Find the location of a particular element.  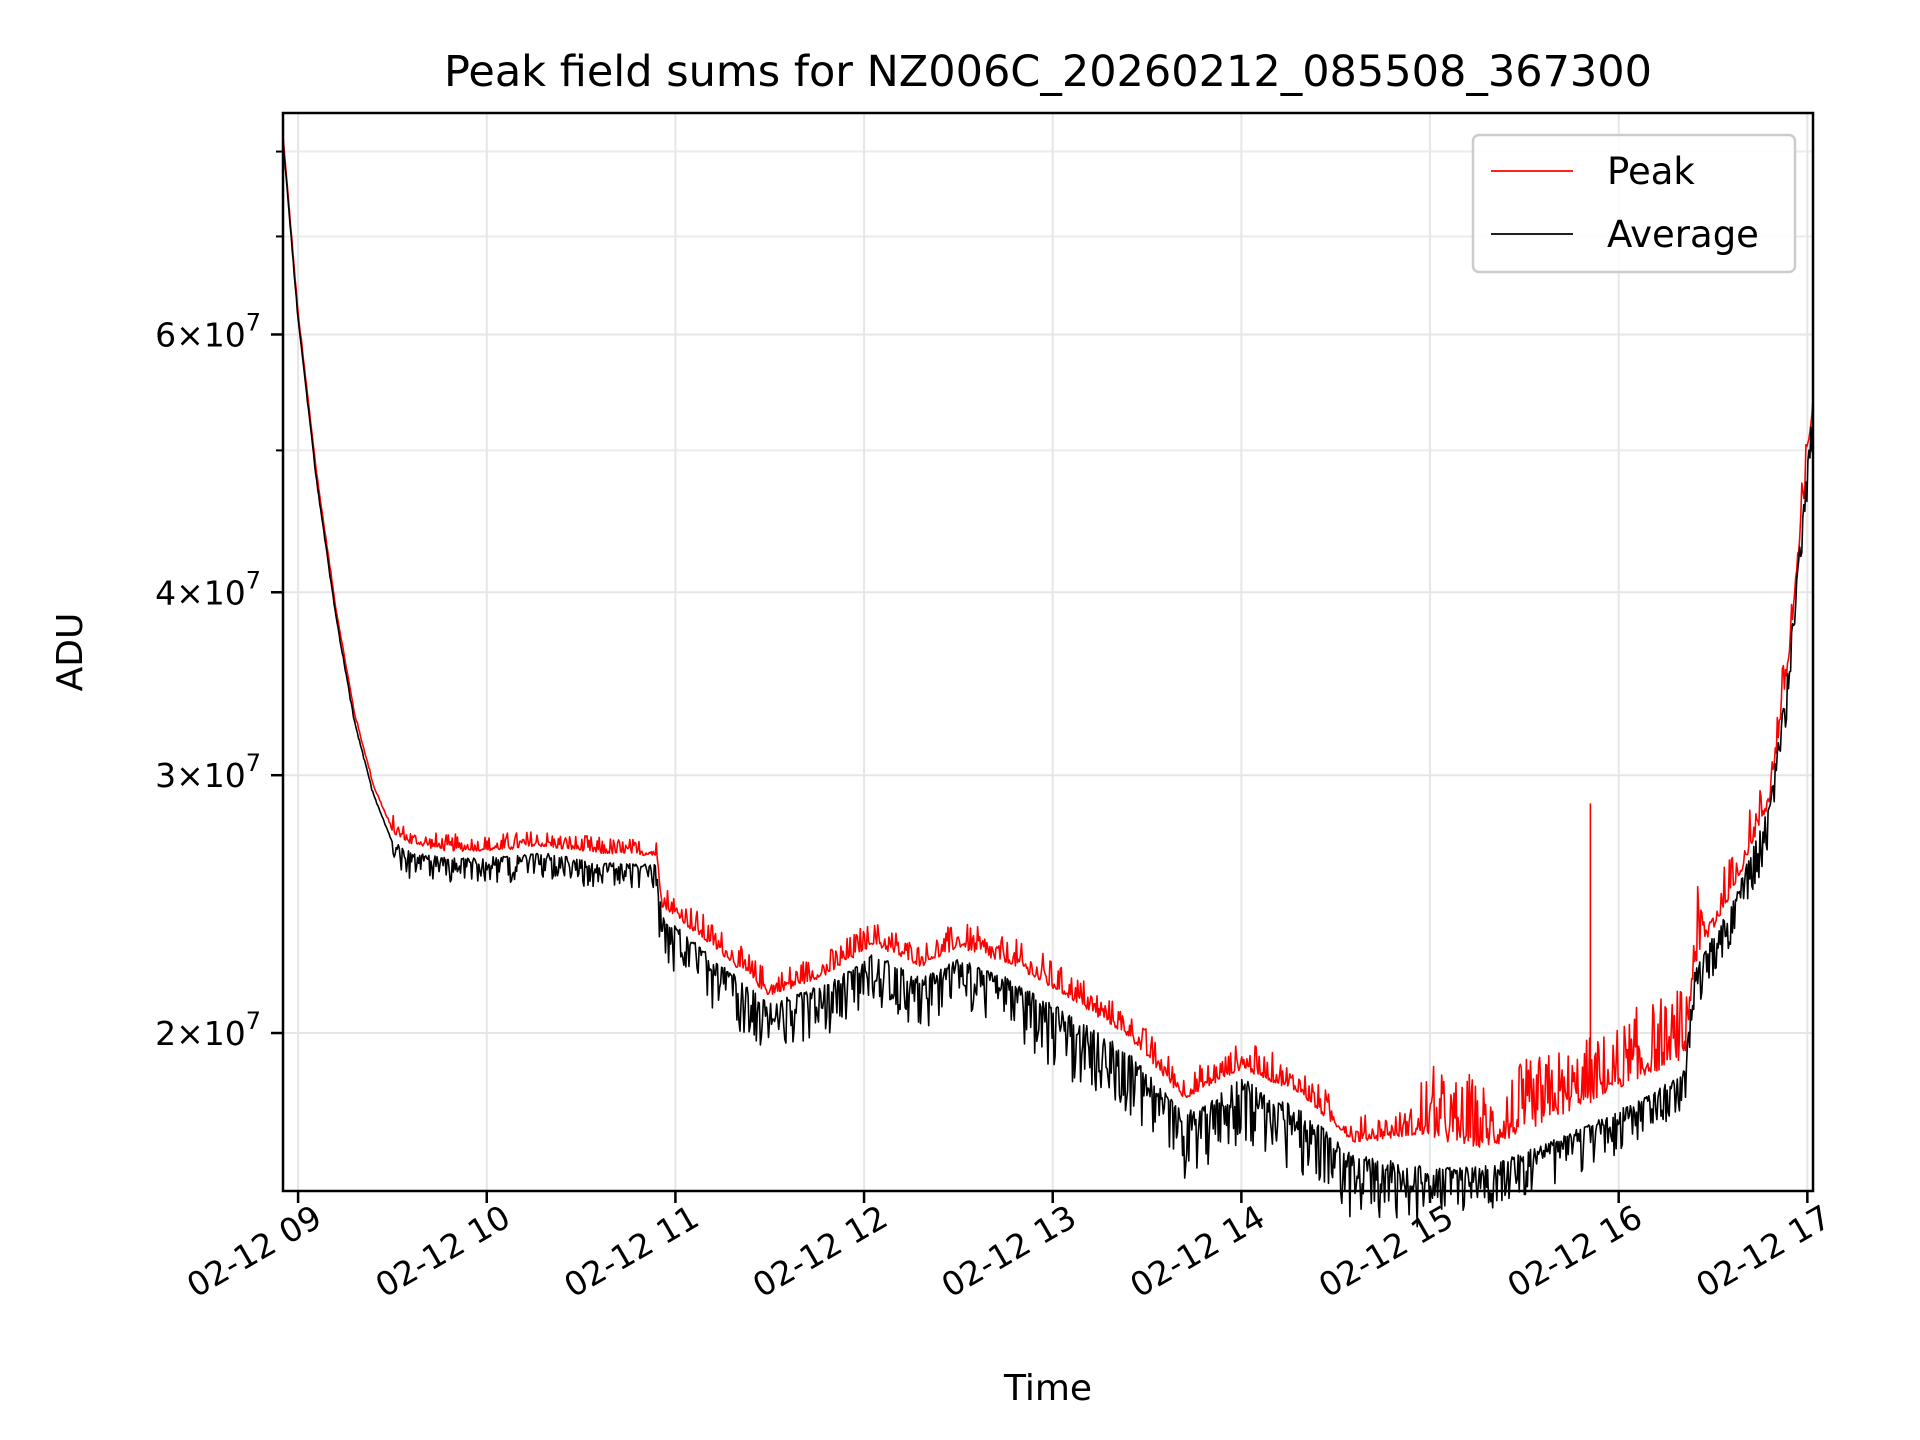

y-tick-label: 4×10⁷ is located at coordinates (208, 589).